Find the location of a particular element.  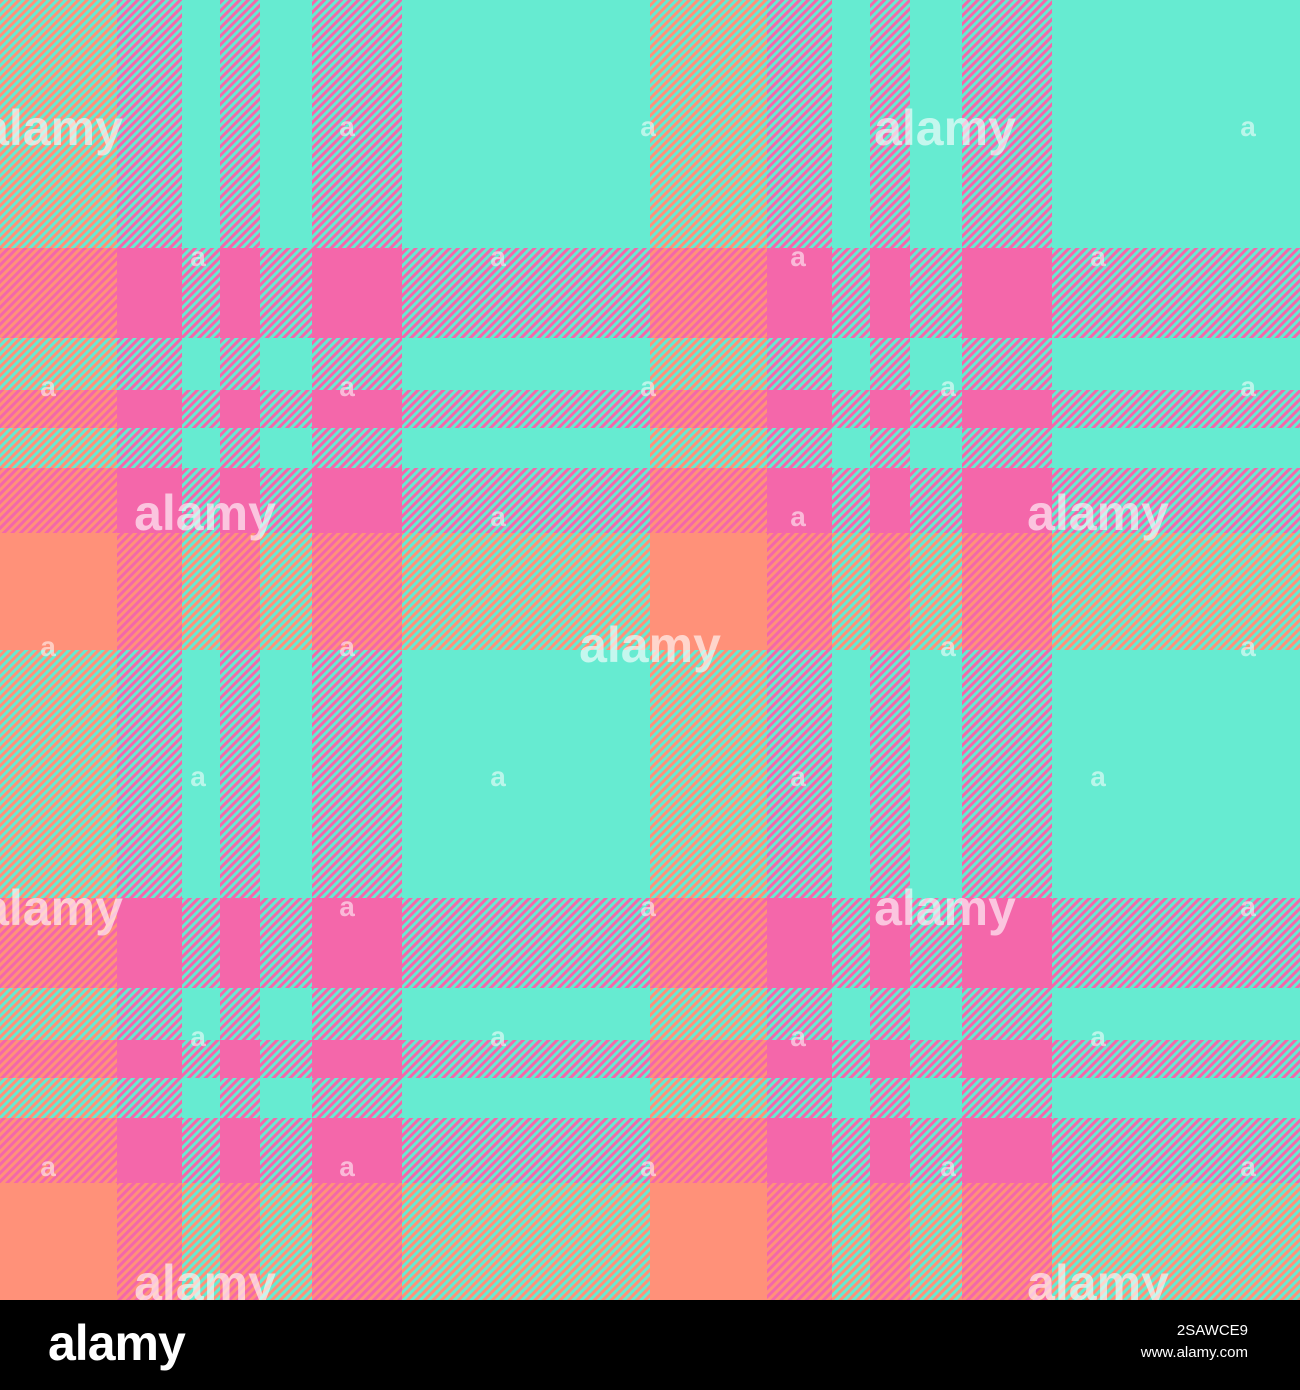

image-meta: 2SAWCE9 www.alamy.com is located at coordinates (1194, 1342).